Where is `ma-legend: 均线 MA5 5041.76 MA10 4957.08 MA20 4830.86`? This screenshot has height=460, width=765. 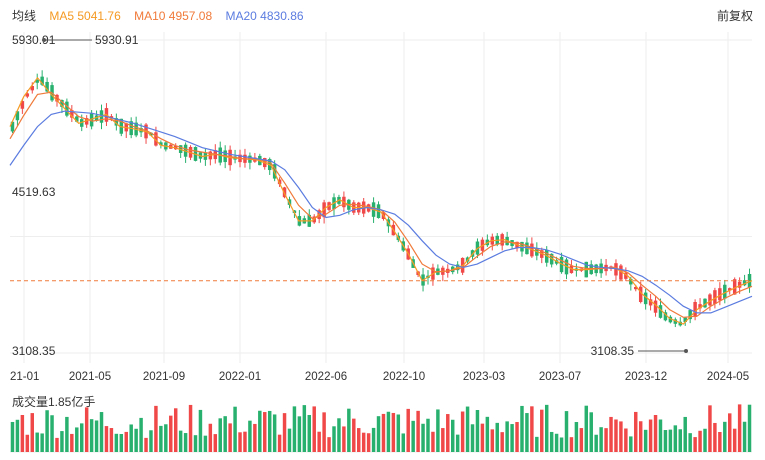 ma-legend: 均线 MA5 5041.76 MA10 4957.08 MA20 4830.86 is located at coordinates (163, 15).